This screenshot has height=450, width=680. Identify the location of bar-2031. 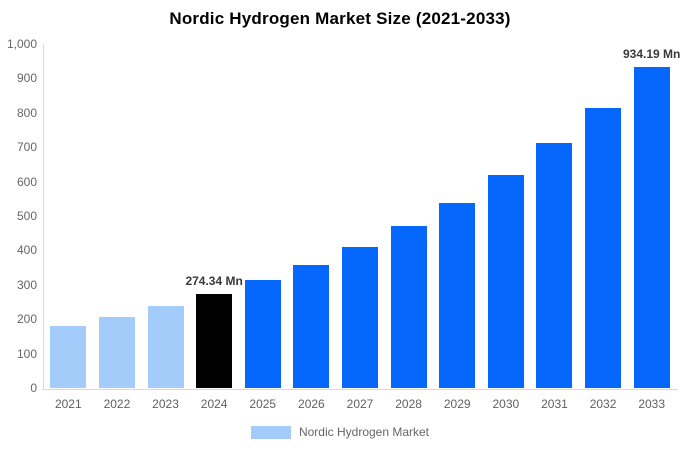
(554, 265).